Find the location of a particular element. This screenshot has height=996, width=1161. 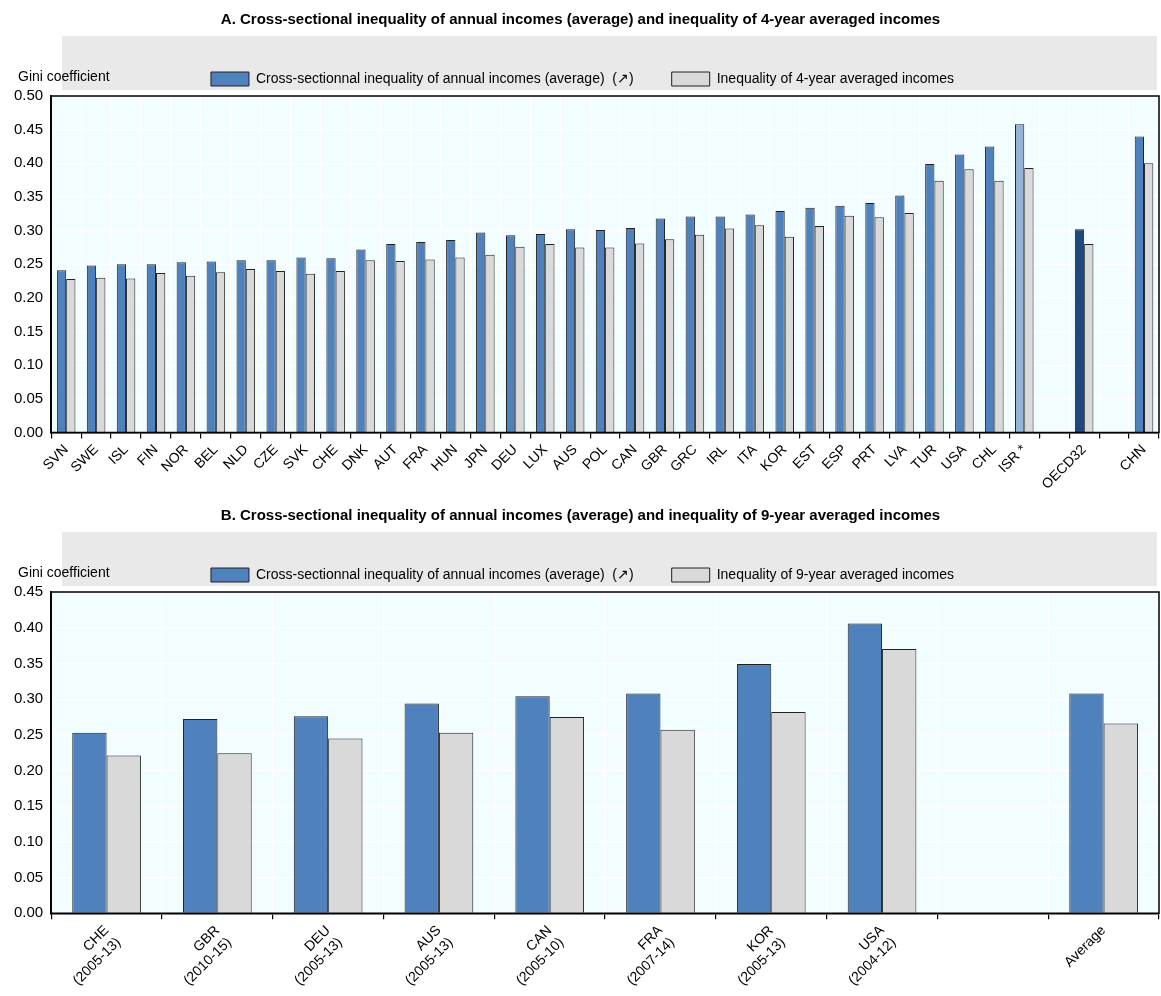

x-tick-label: TUR is located at coordinates (923, 456).